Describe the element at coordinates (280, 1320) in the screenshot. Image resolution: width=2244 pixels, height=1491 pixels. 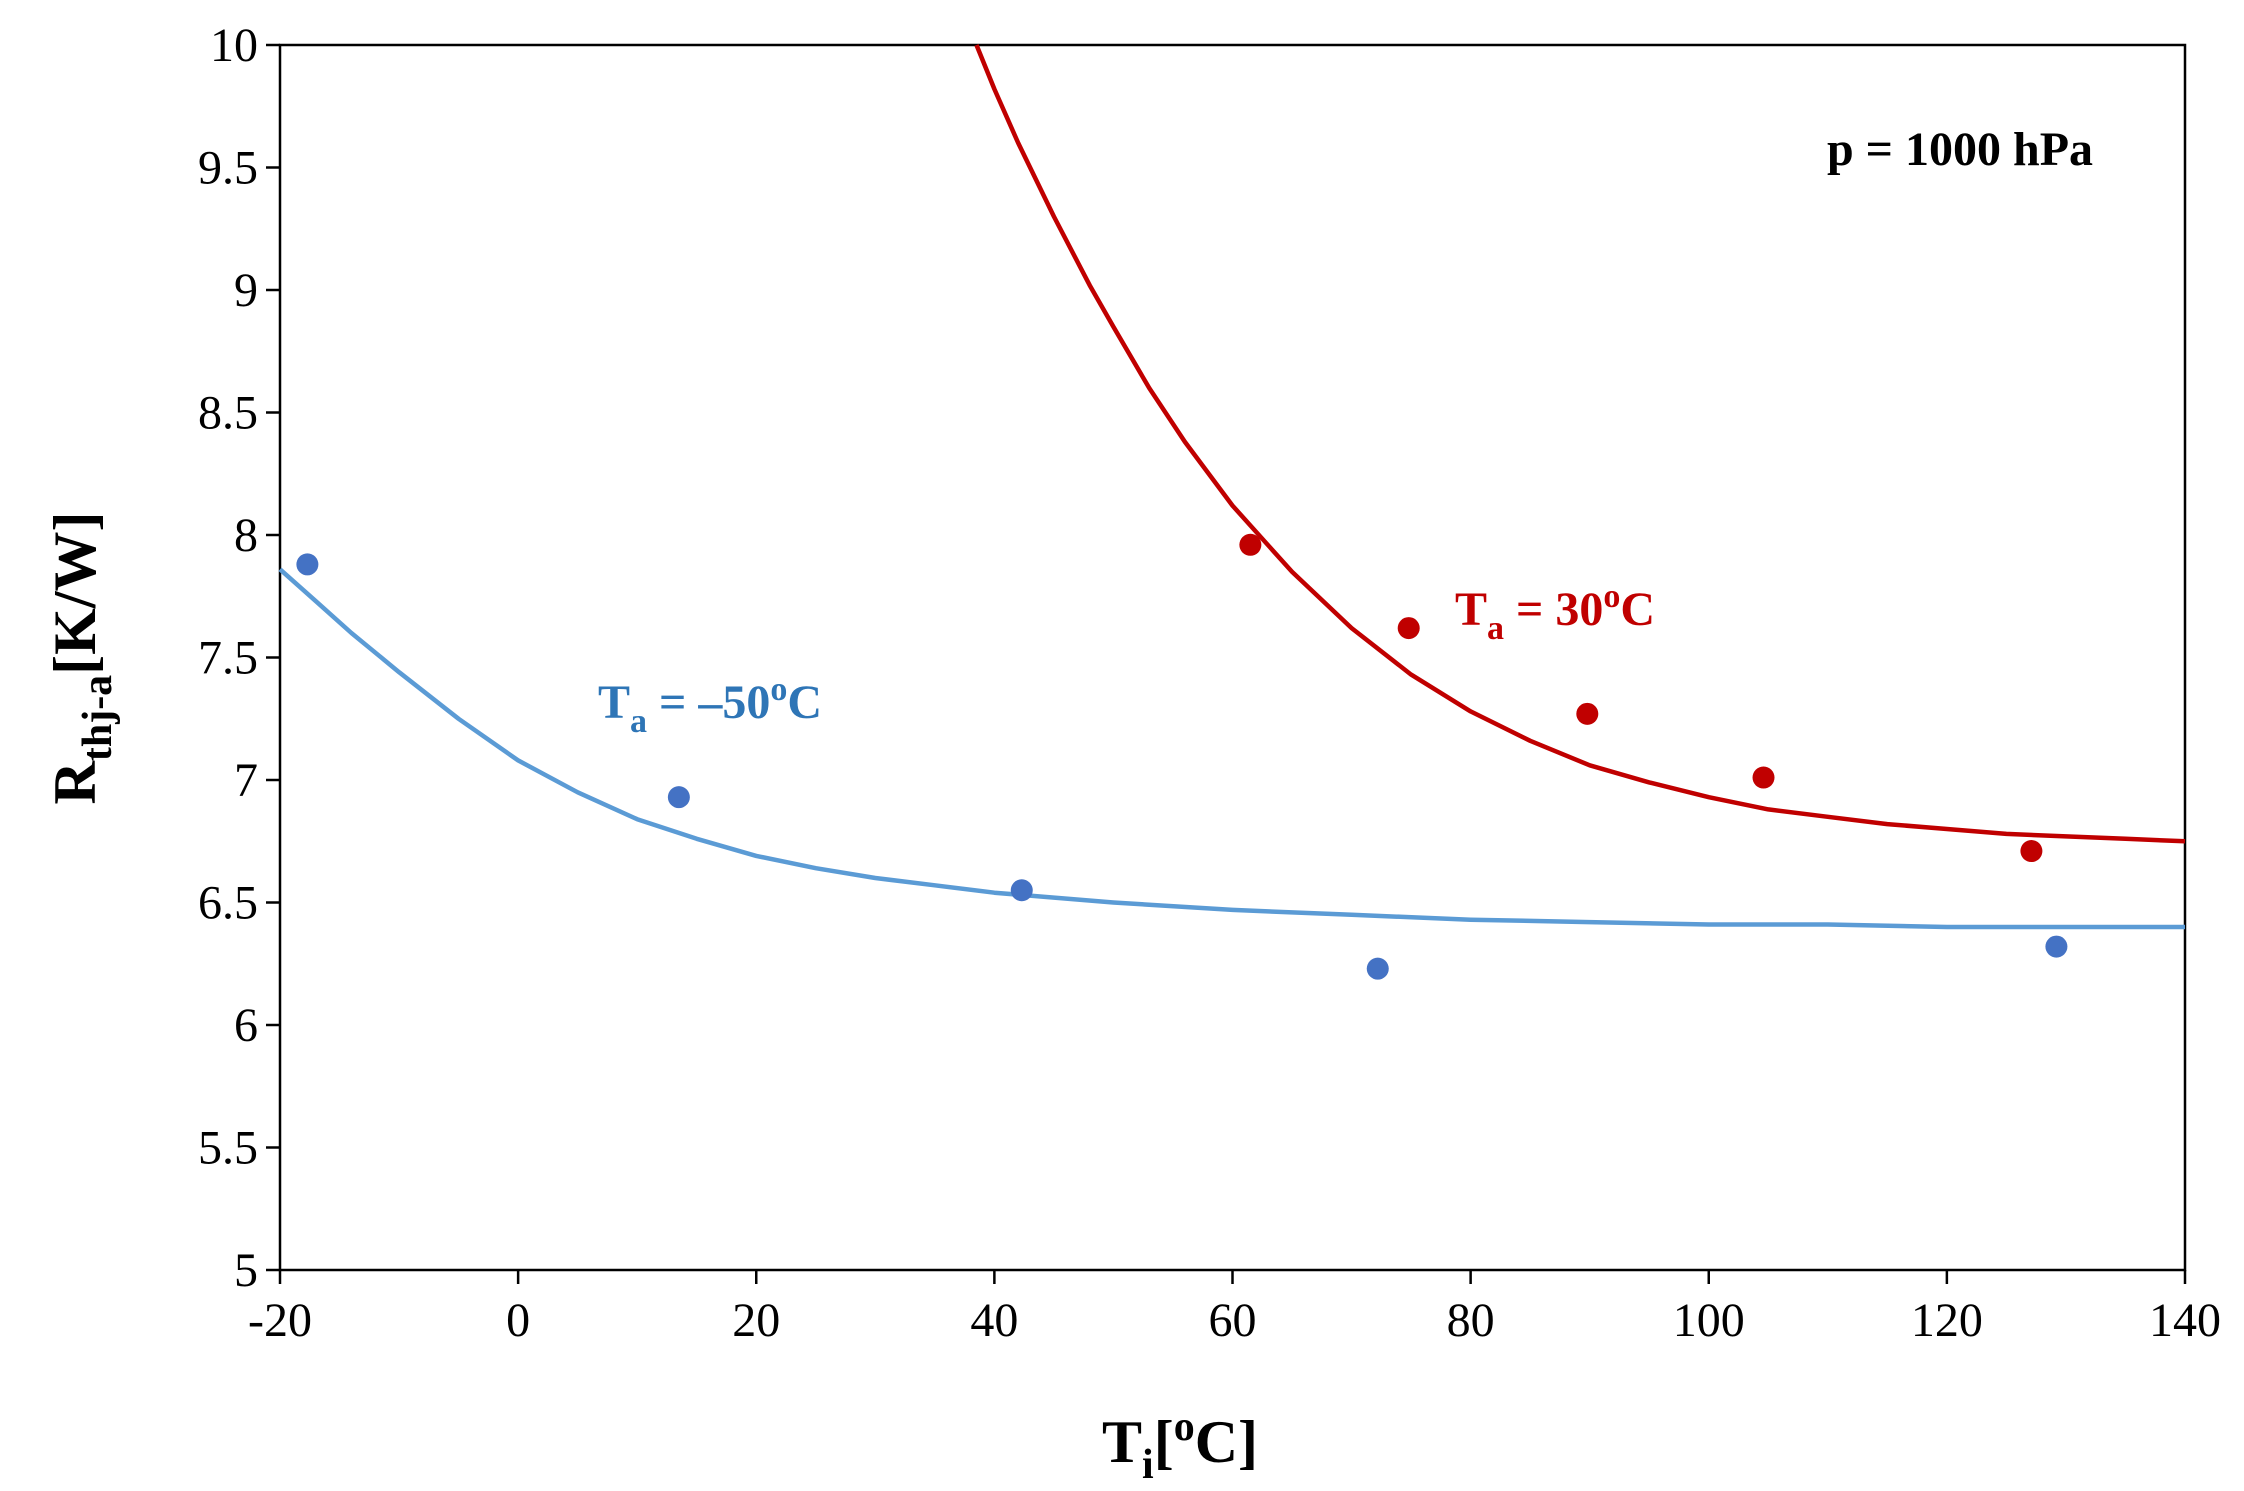
I see `x-tick-label: -20` at that location.